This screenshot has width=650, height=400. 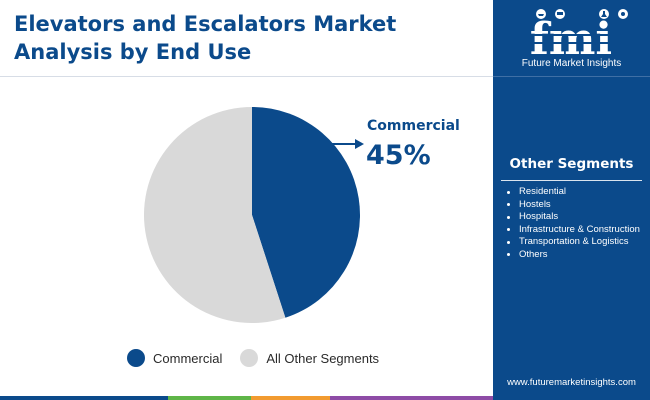 What do you see at coordinates (249, 358) in the screenshot?
I see `legend-swatch-other` at bounding box center [249, 358].